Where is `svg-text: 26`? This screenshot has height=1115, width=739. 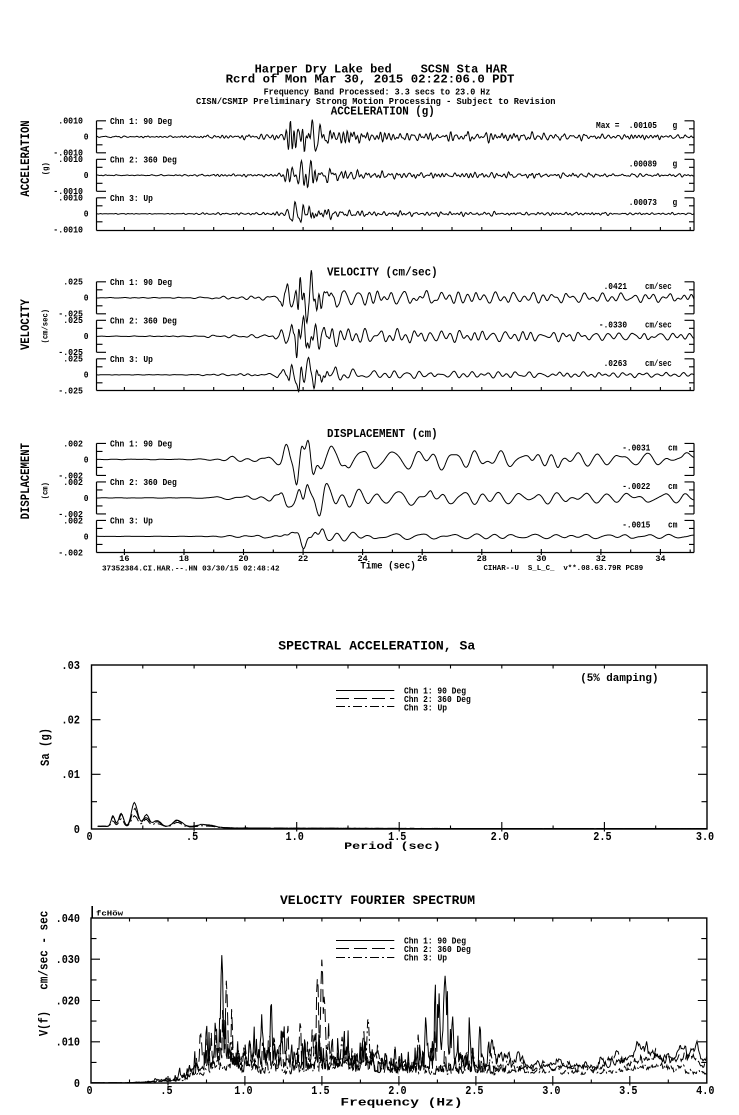 svg-text: 26 is located at coordinates (422, 559).